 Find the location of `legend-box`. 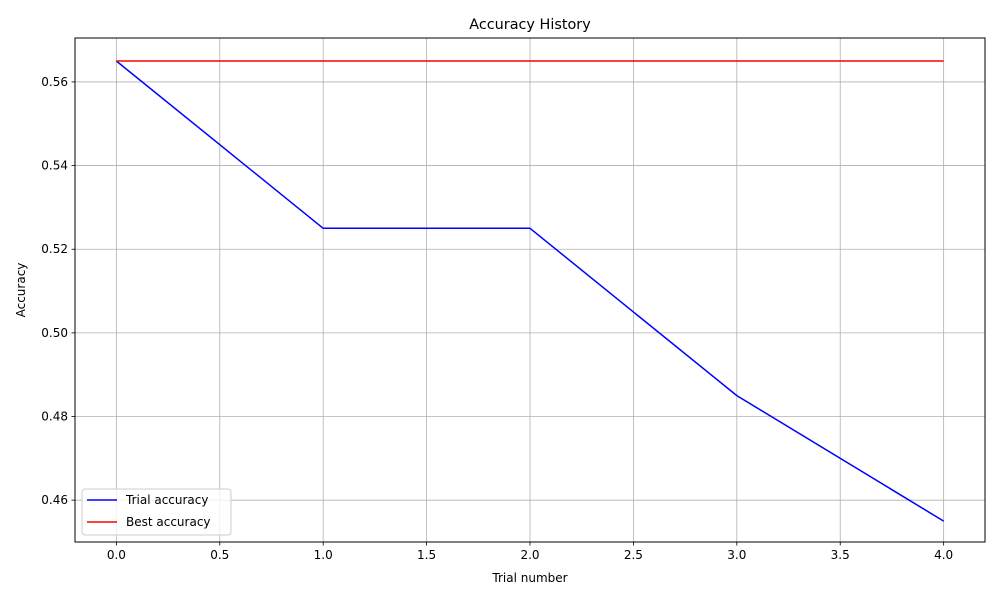

legend-box is located at coordinates (156, 512).